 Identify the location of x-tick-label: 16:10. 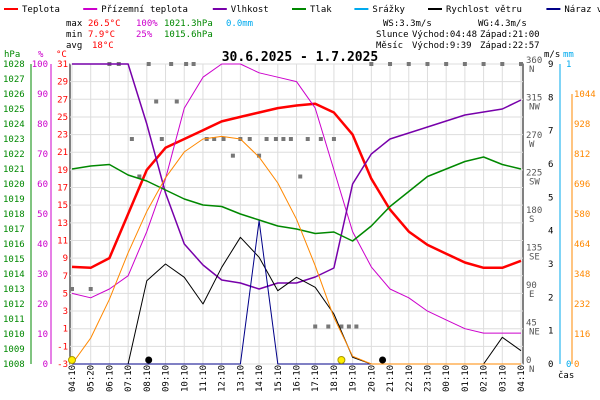
(298, 378).